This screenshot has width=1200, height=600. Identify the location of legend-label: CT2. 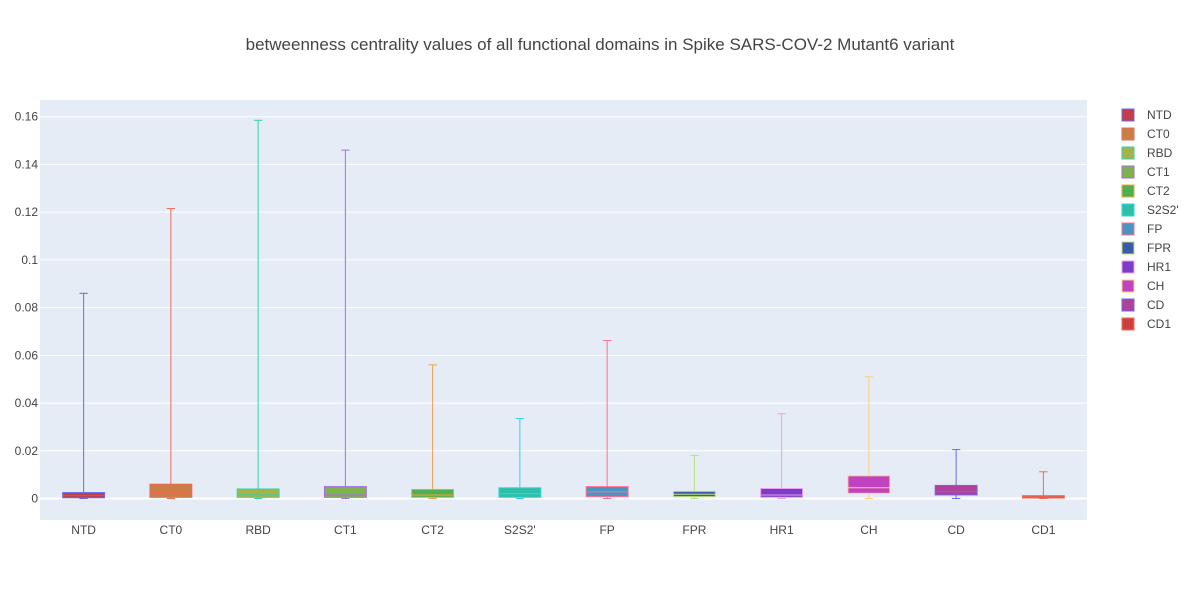
(1158, 191).